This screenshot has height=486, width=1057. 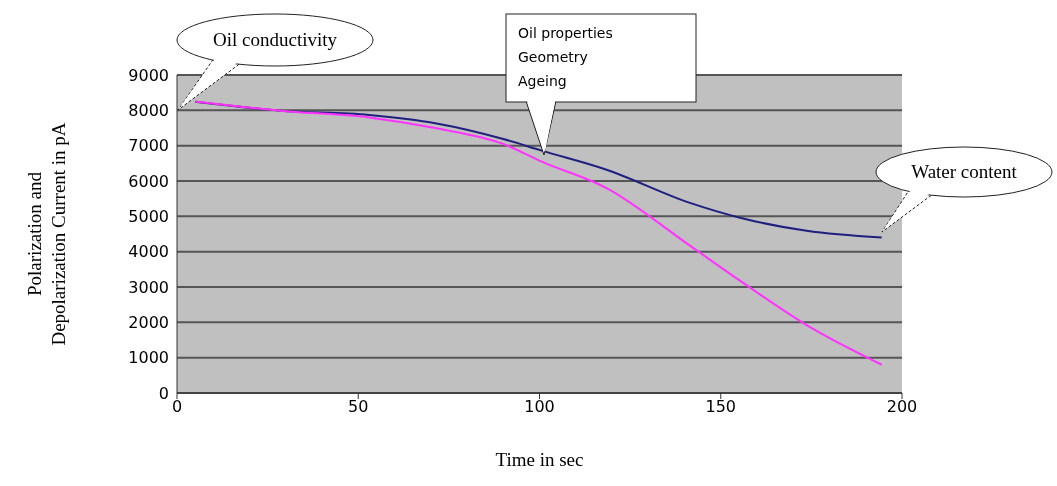 What do you see at coordinates (148, 217) in the screenshot?
I see `y-tick-label: 5000` at bounding box center [148, 217].